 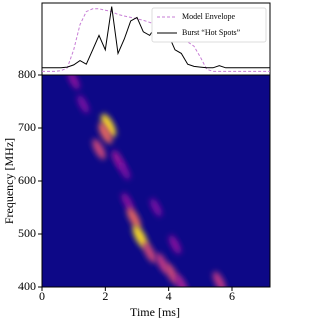 I want to click on y-tick-label: 800, so click(x=27, y=74).